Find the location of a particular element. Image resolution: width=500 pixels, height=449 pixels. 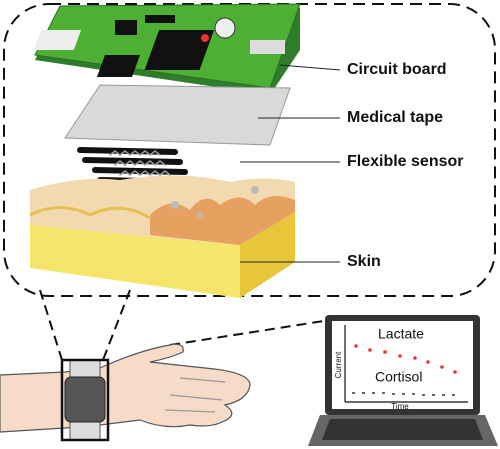

screen-y-axis: Current is located at coordinates (338, 364).